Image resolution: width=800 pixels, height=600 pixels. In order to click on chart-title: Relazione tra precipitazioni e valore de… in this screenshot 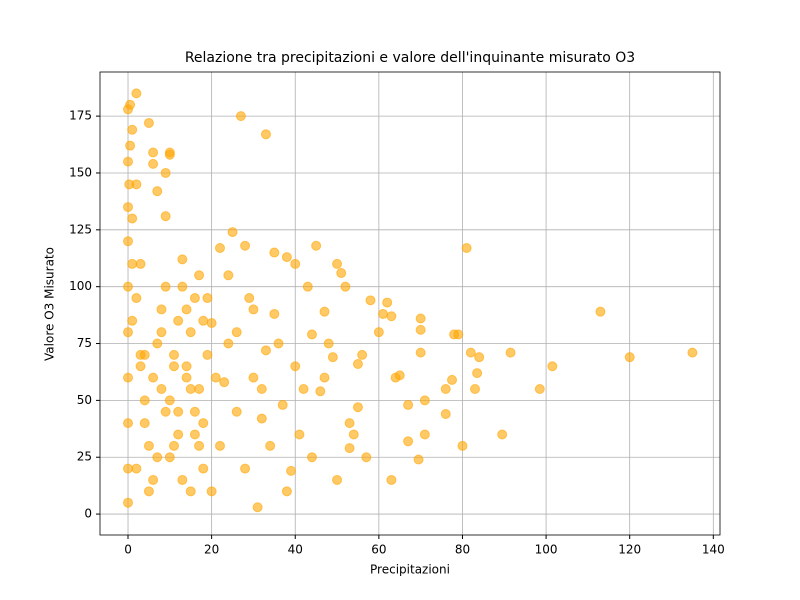, I will do `click(410, 58)`.